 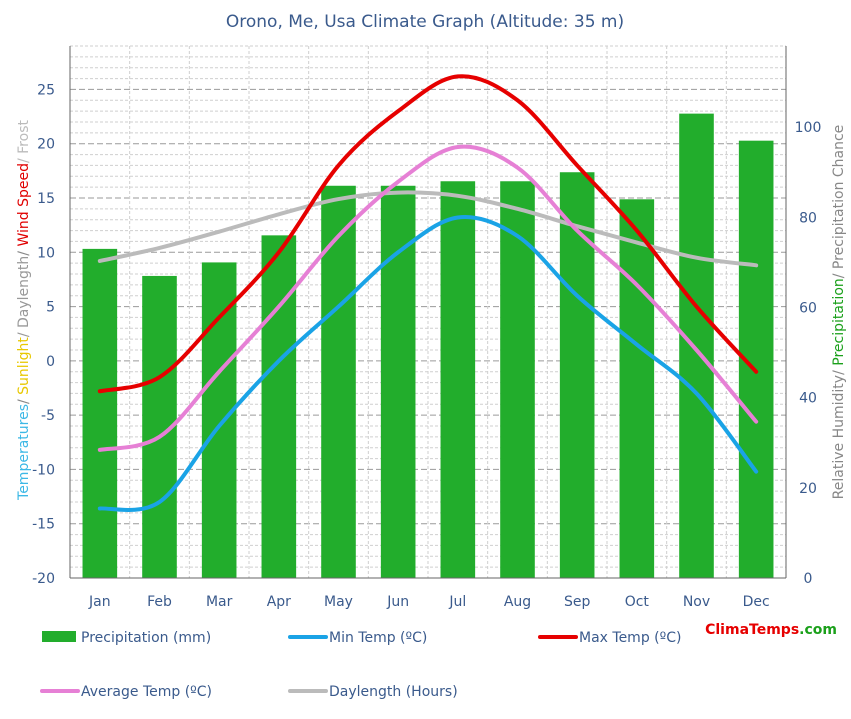 I want to click on x-tick-label: Jun, so click(x=397, y=602).